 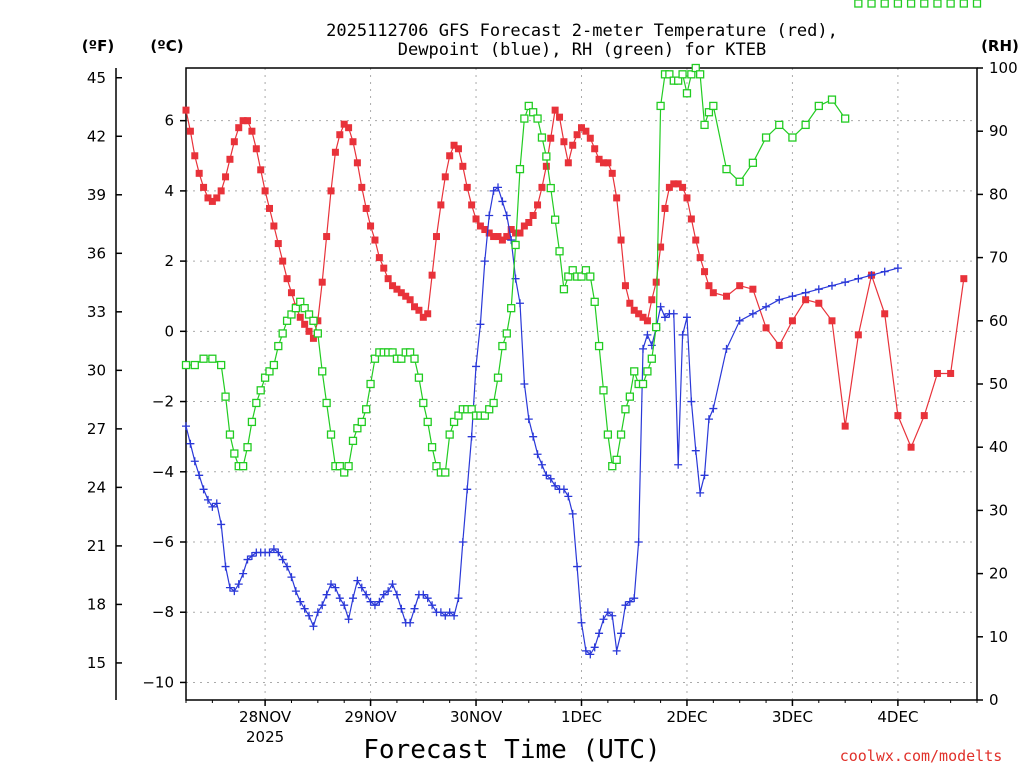 I want to click on fahrenheit-tick-label: 30, so click(x=96, y=370).